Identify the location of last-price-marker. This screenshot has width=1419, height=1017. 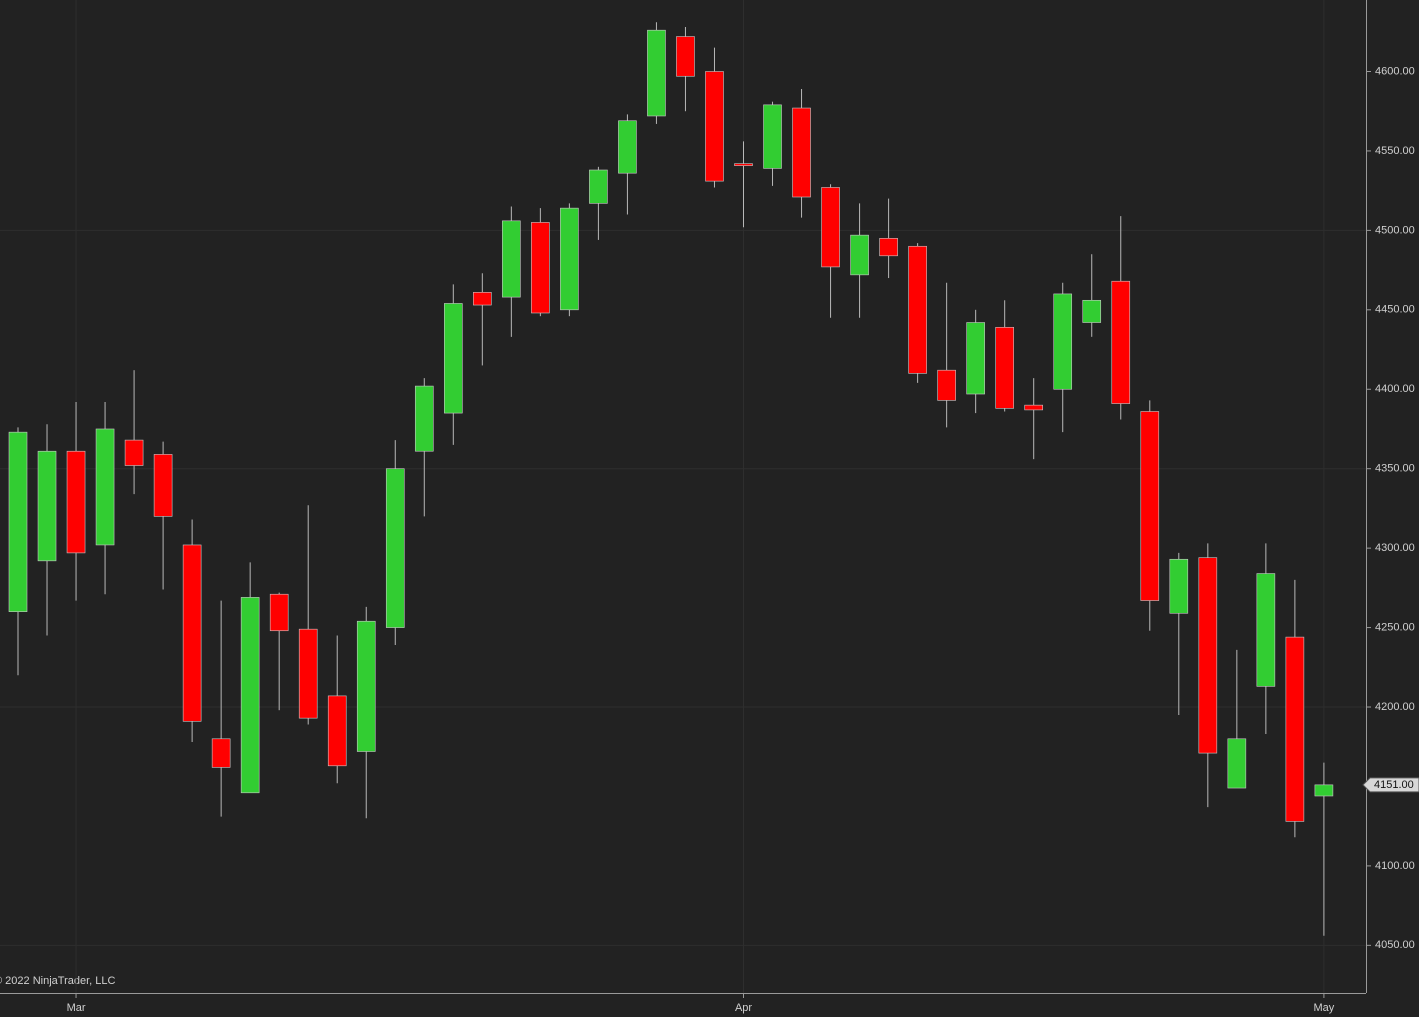
(1390, 785).